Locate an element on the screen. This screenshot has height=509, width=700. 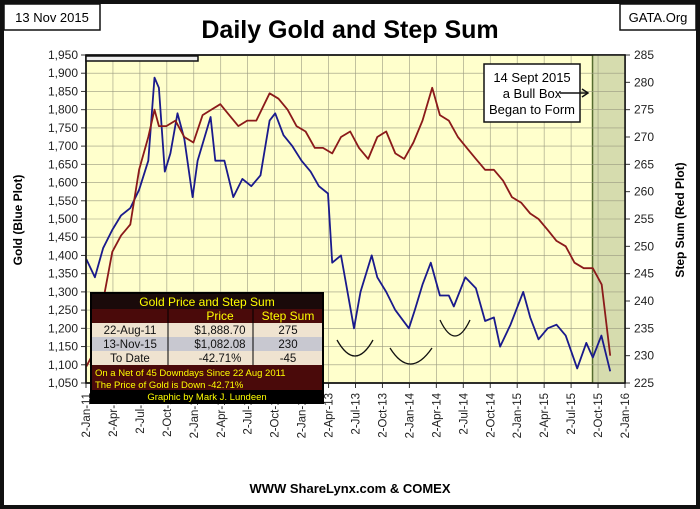
table-cell: $1,888.70 is located at coordinates (219, 331).